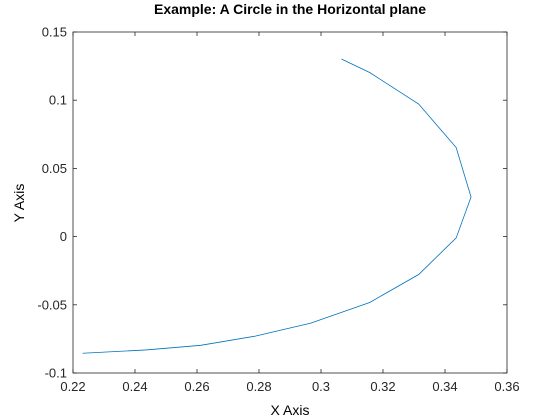  I want to click on y-tick-label: 0.05, so click(54, 168).